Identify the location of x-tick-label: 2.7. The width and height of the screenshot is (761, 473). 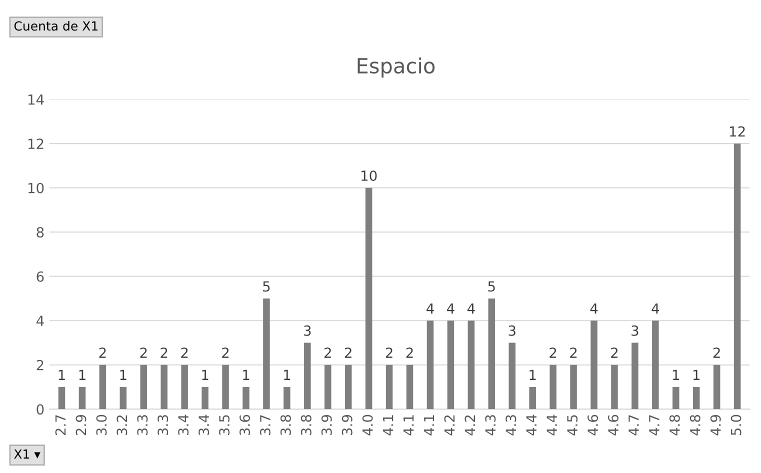
(60, 425).